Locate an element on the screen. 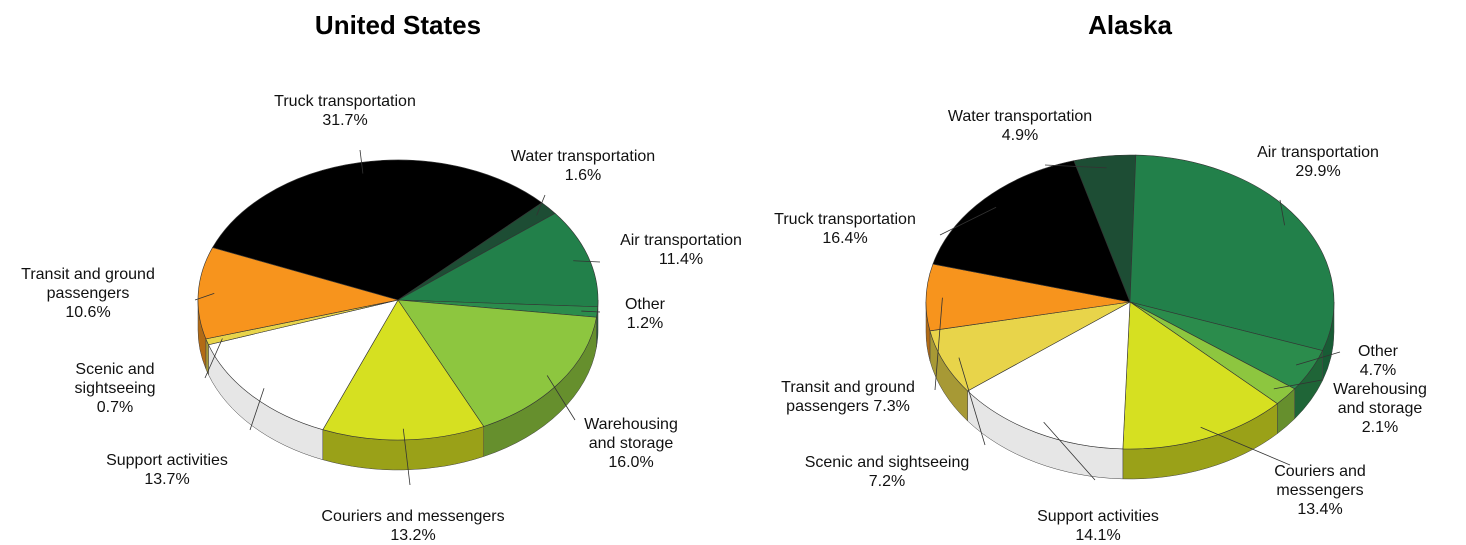 The image size is (1466, 545). slice-label: Support activities 14.1% is located at coordinates (1098, 526).